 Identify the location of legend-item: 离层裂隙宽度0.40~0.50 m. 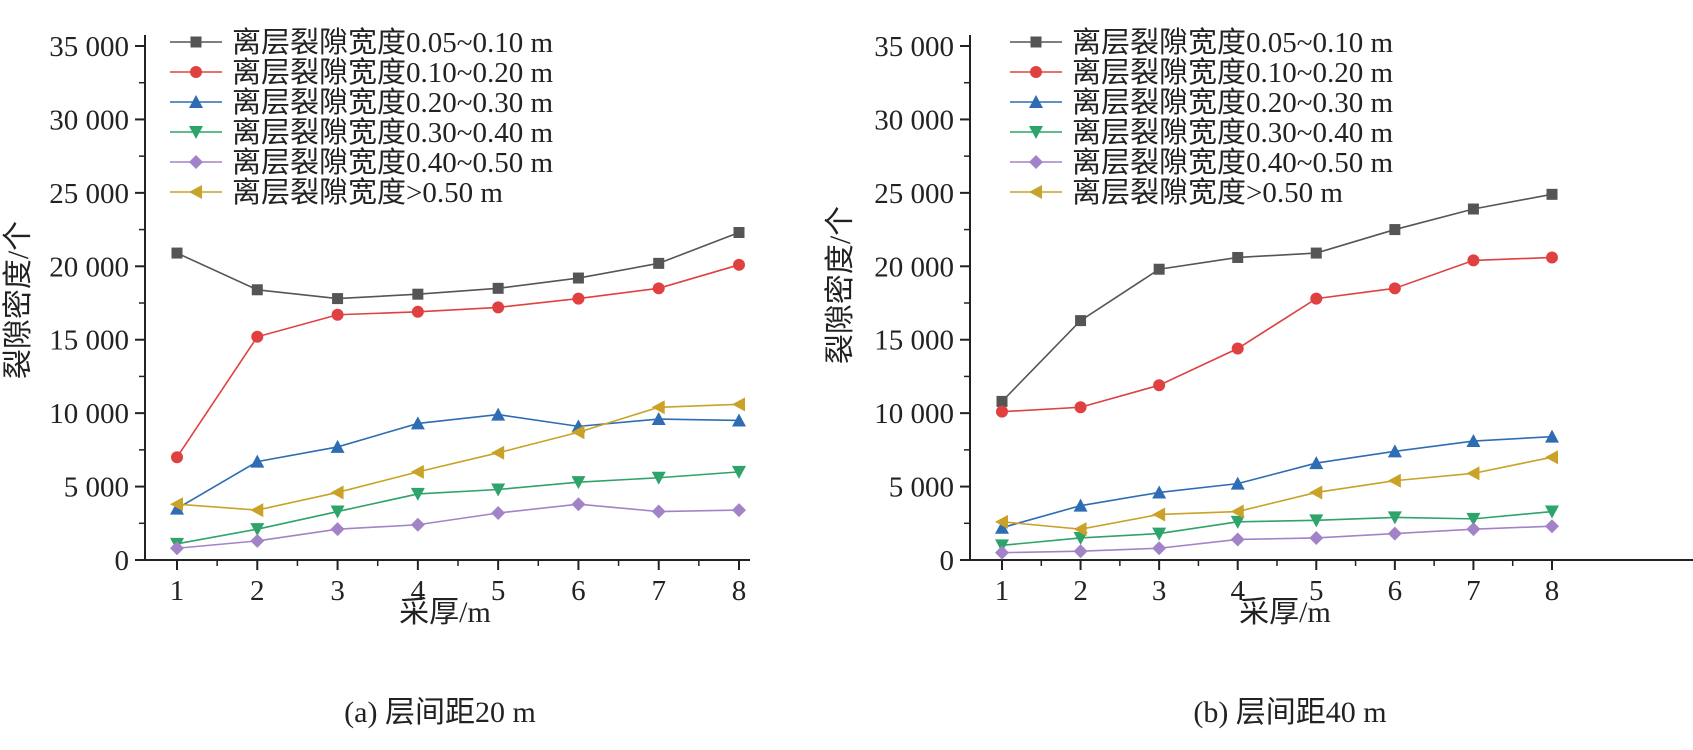
(361, 162).